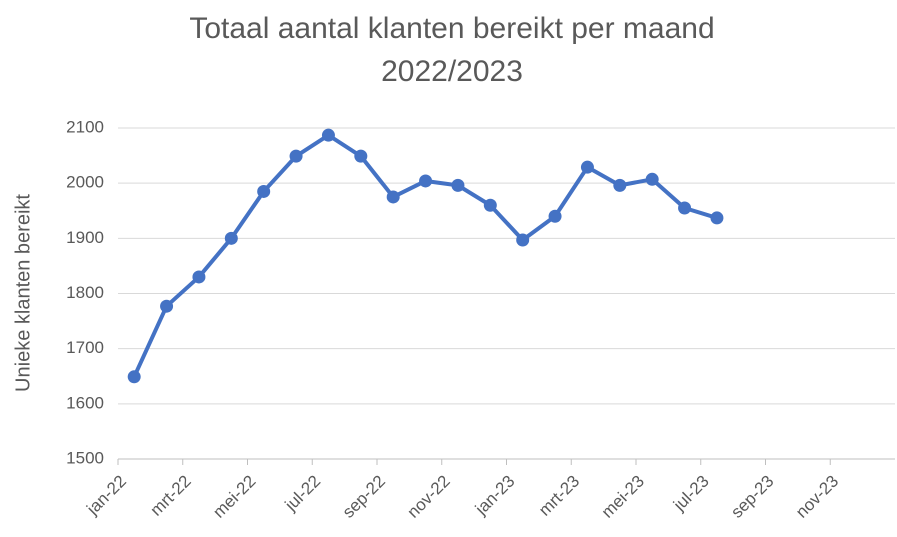 The image size is (897, 537). What do you see at coordinates (85, 402) in the screenshot?
I see `y-tick-label: 1600` at bounding box center [85, 402].